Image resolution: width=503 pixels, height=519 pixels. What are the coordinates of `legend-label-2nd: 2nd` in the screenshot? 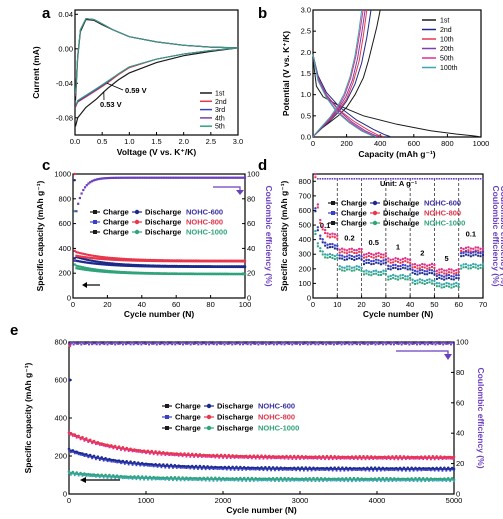 It's located at (221, 102).